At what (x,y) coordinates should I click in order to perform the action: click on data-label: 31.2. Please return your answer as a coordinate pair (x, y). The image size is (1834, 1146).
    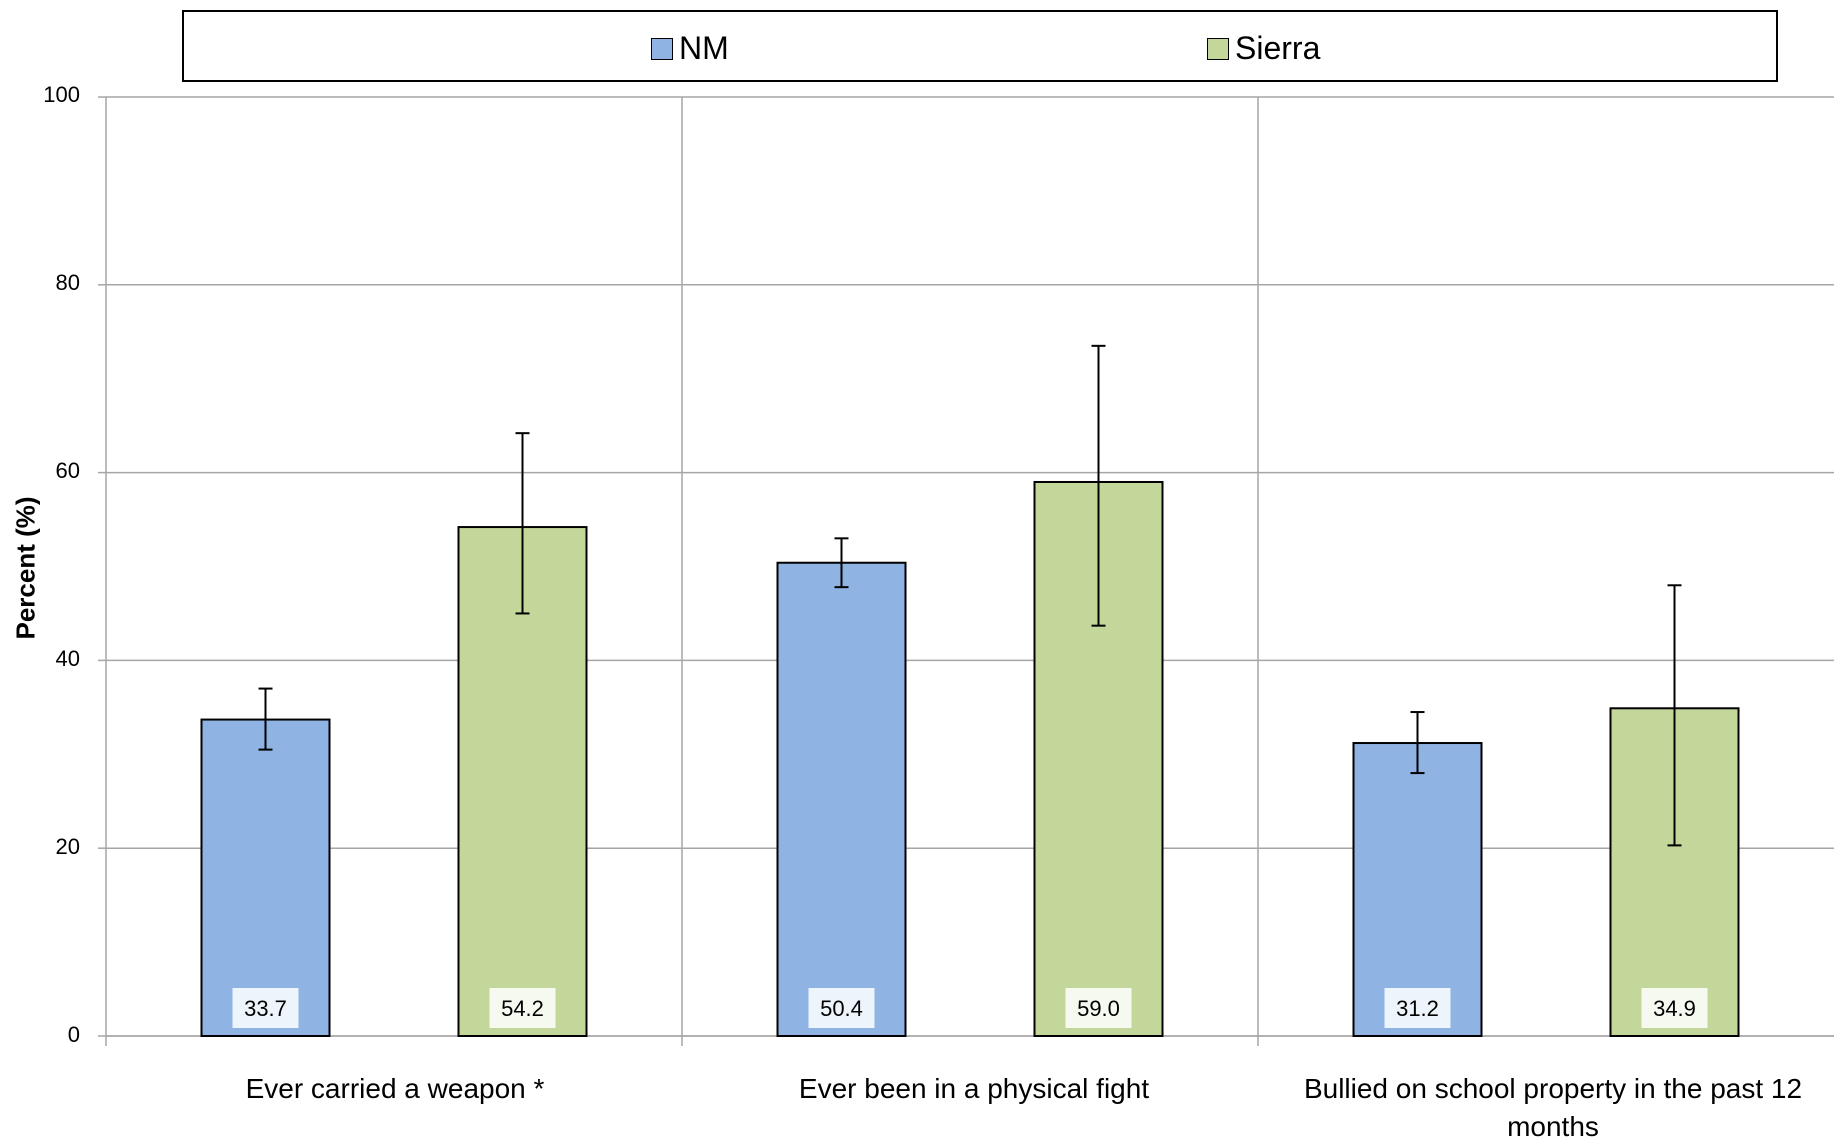
    Looking at the image, I should click on (1417, 1008).